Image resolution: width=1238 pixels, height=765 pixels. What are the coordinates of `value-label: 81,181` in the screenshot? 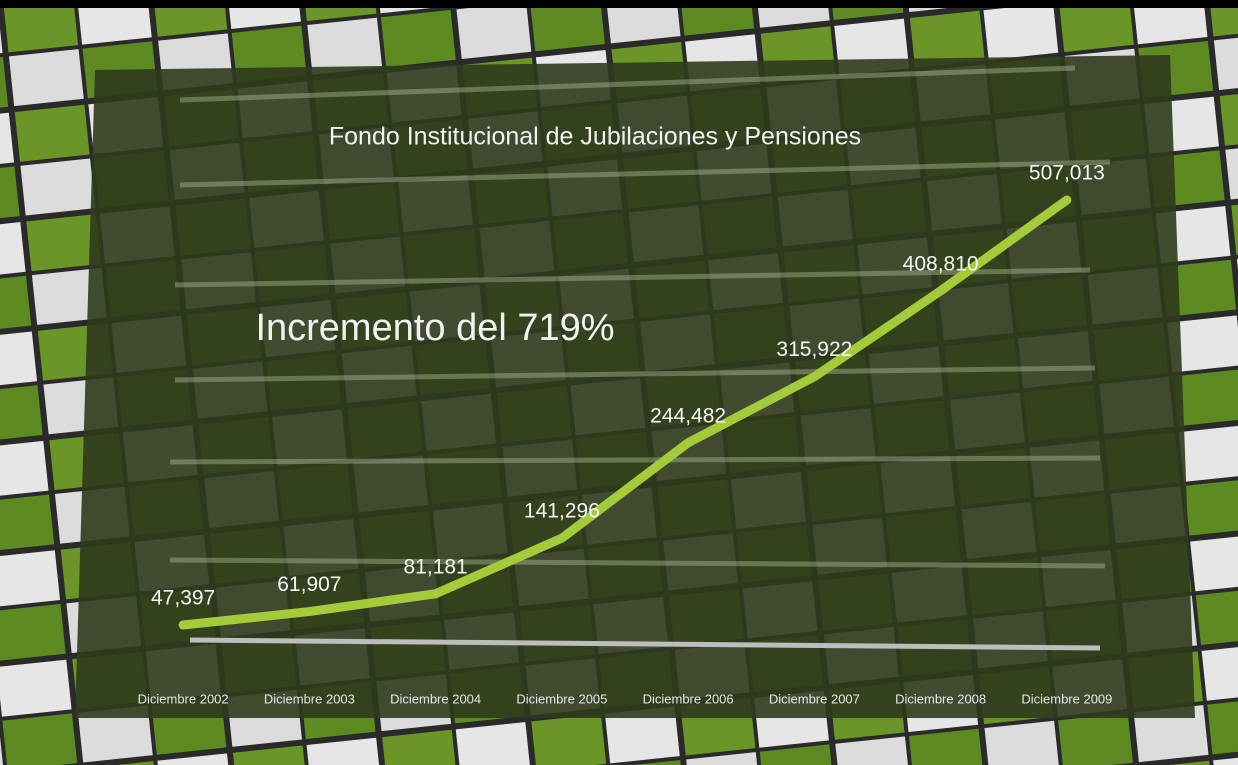 It's located at (436, 566).